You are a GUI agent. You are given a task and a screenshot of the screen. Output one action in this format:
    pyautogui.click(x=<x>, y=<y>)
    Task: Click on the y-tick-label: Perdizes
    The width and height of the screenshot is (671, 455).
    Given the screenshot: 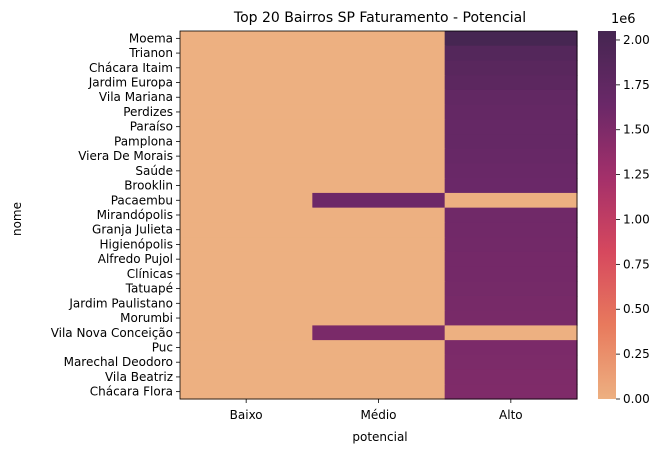 What is the action you would take?
    pyautogui.click(x=148, y=112)
    